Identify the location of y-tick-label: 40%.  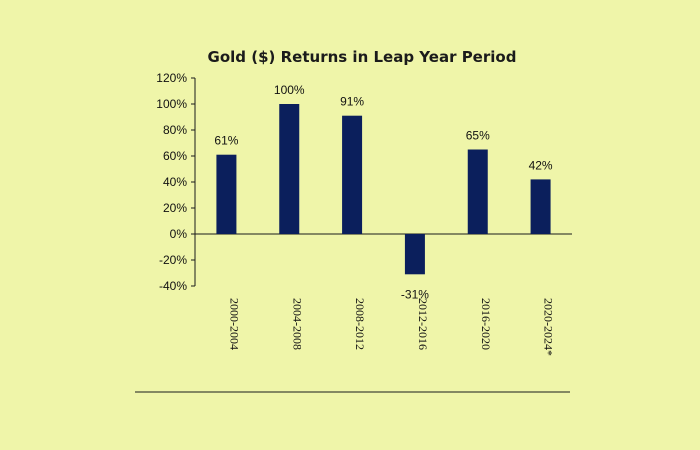
(175, 182).